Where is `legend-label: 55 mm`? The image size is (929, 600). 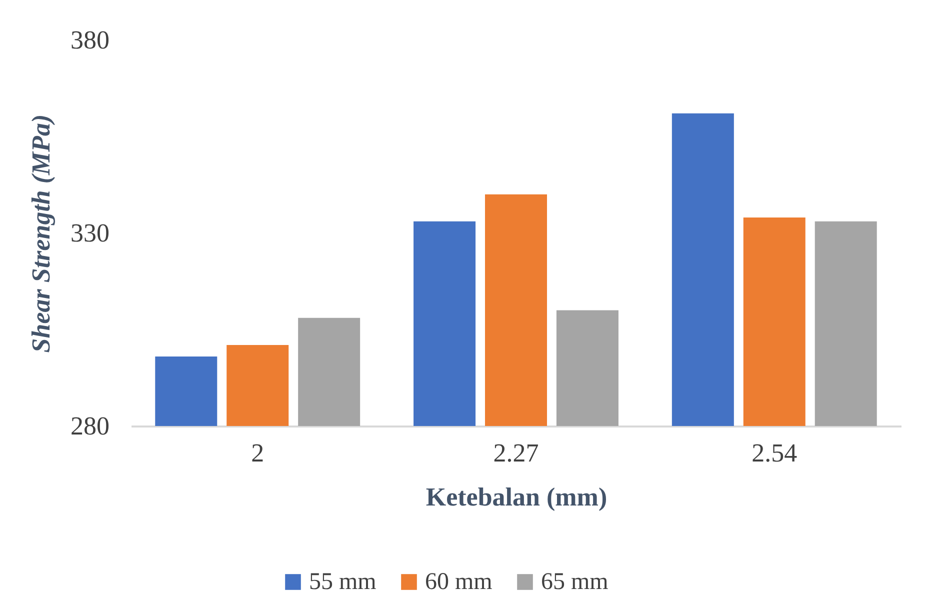
legend-label: 55 mm is located at coordinates (343, 582).